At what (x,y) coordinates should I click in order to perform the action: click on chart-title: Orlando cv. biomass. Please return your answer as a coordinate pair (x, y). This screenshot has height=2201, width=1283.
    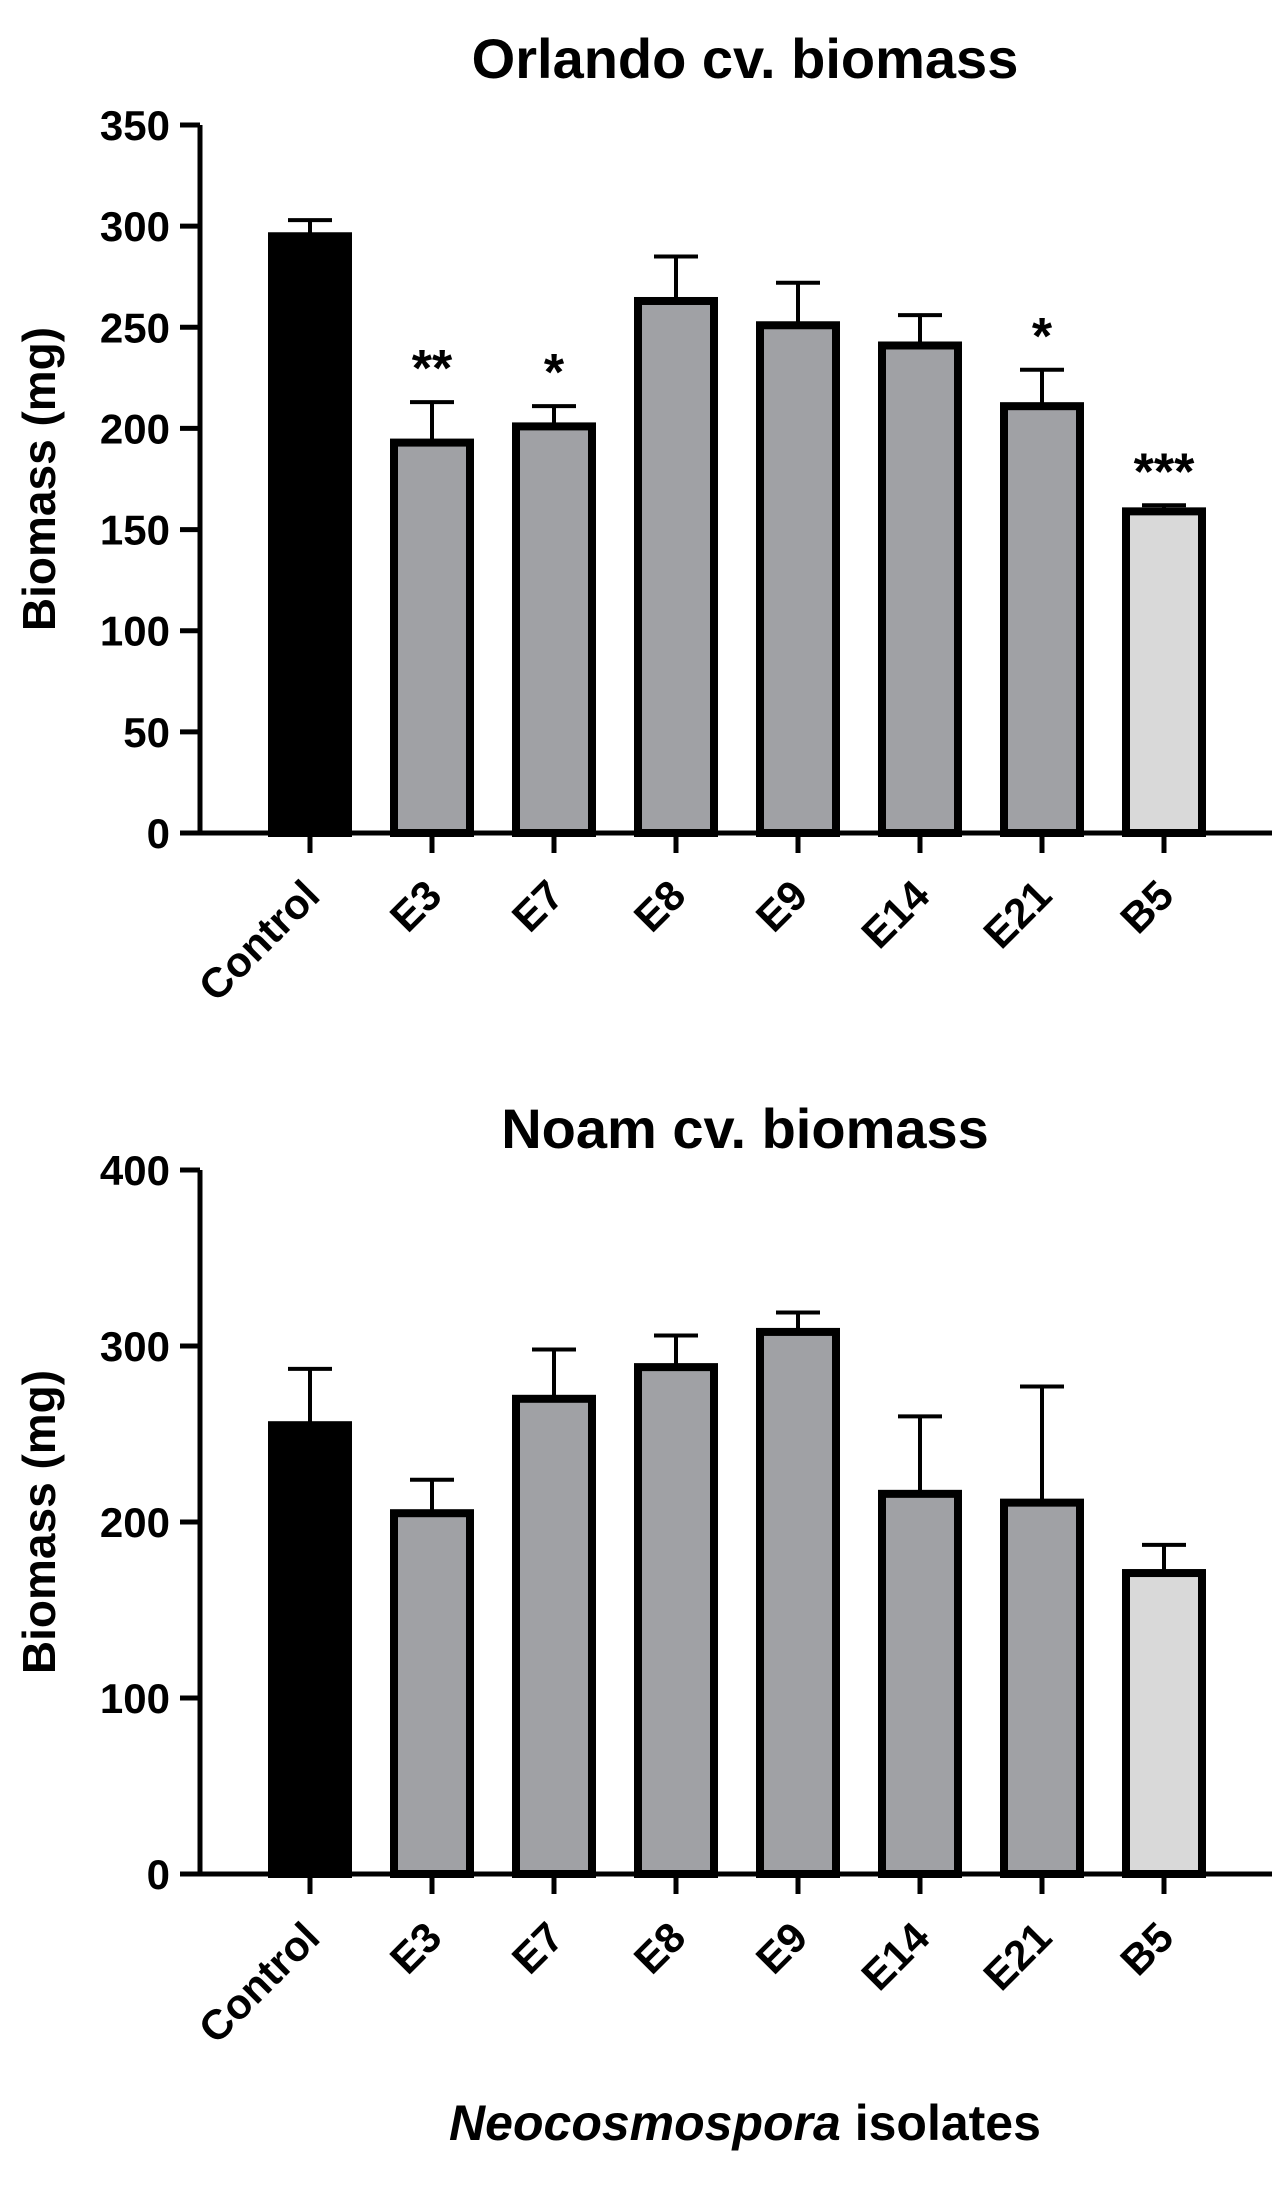
    Looking at the image, I should click on (745, 58).